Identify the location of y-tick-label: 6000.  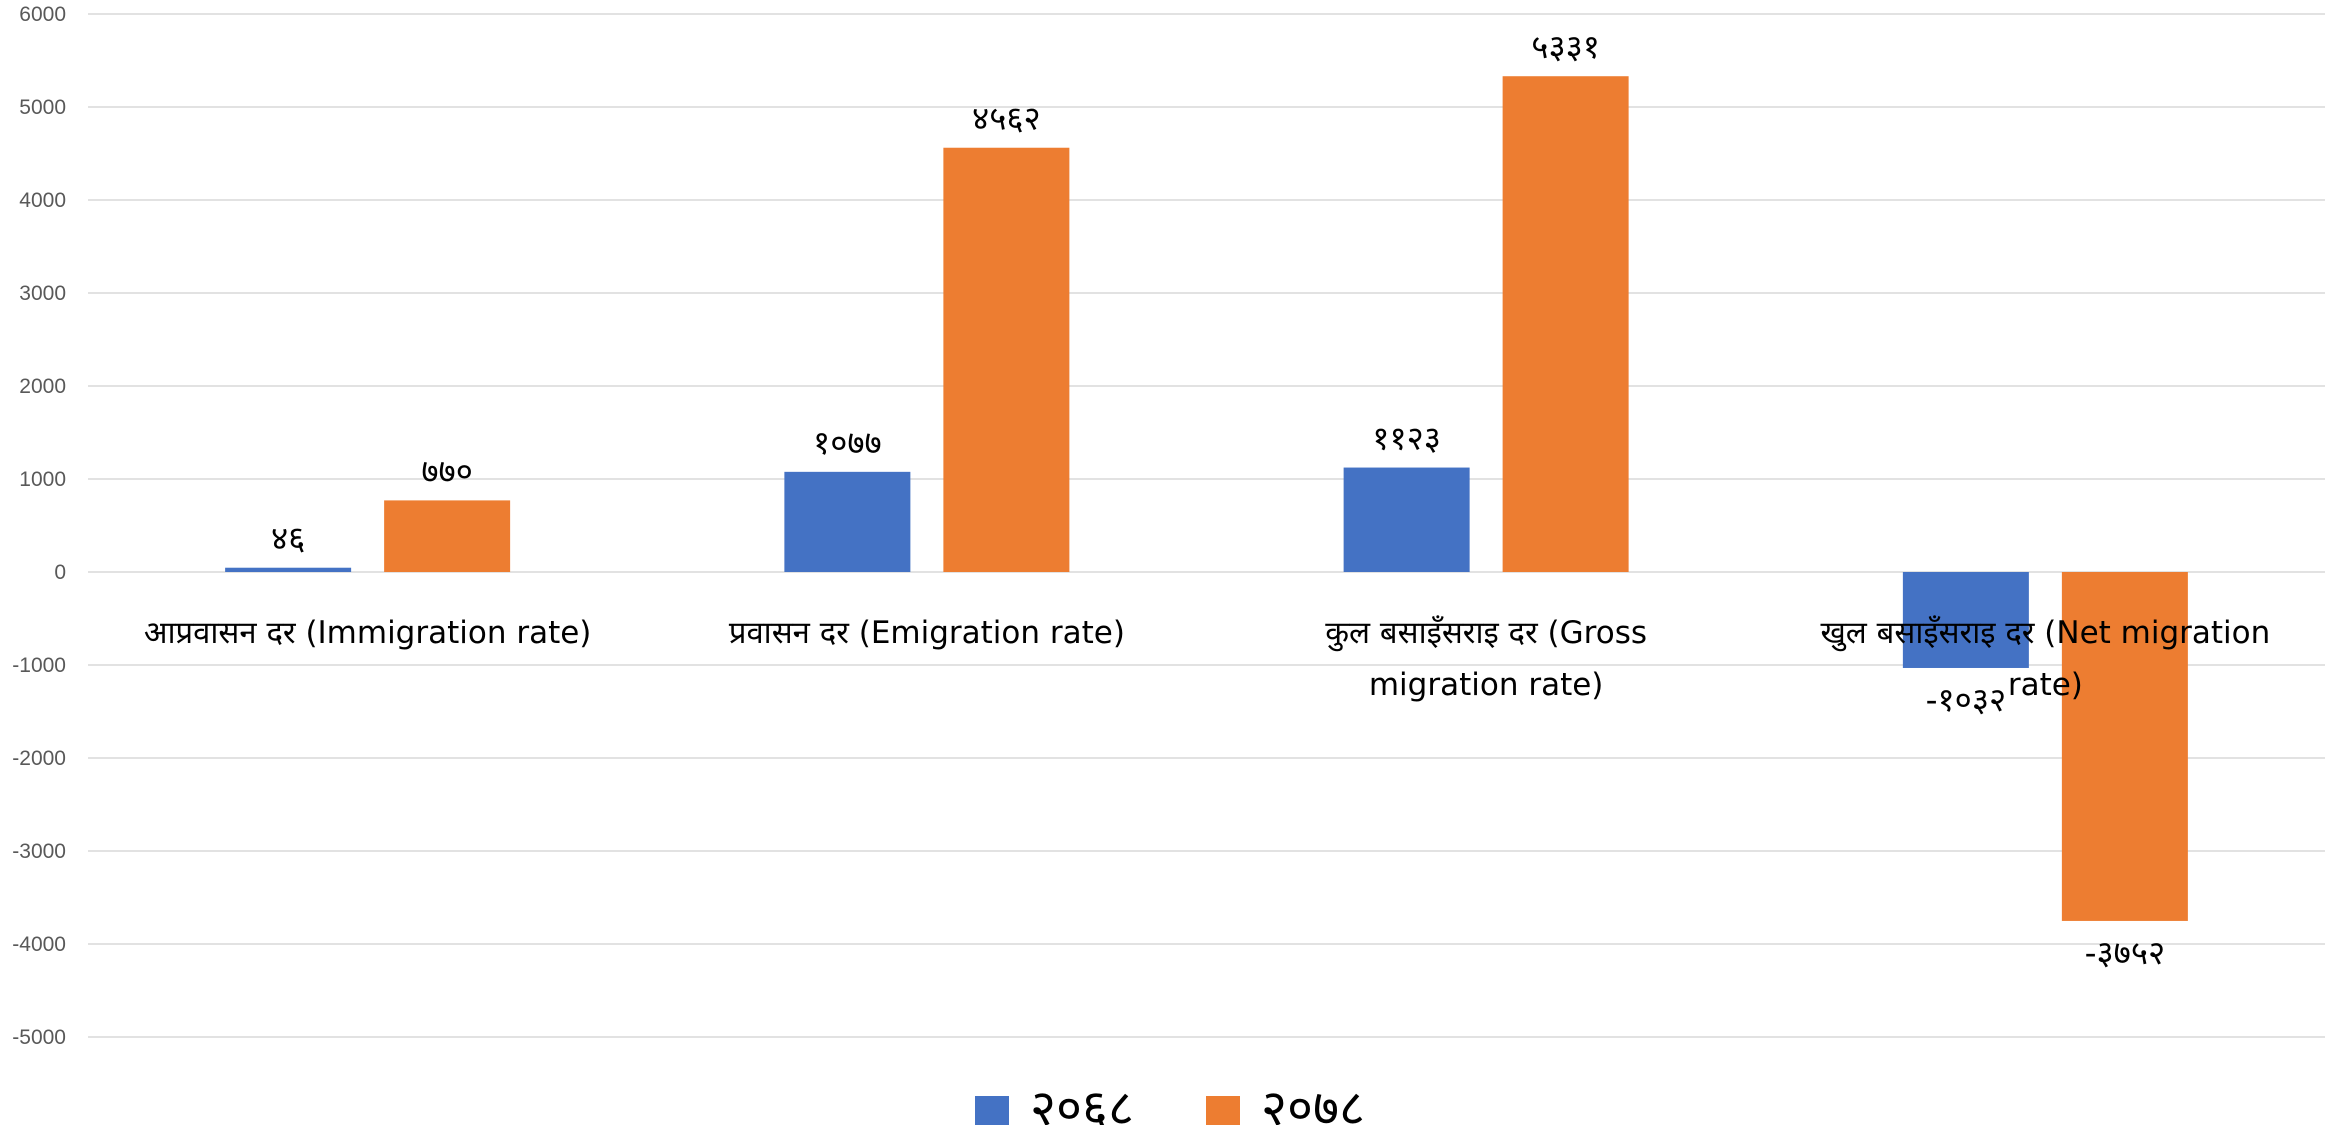
(42, 14).